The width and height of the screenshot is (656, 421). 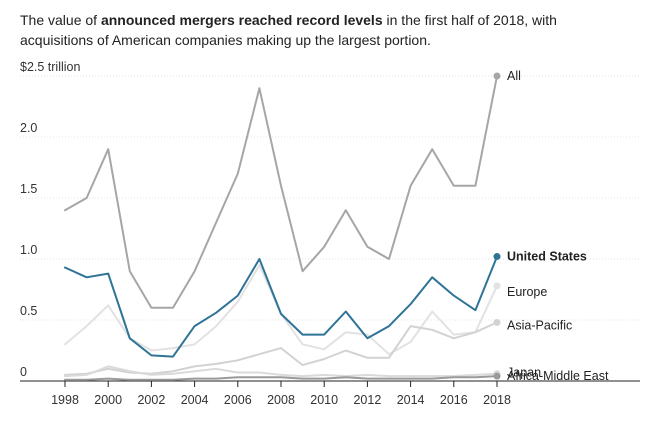 I want to click on caption-bold: announced mergers reached record levels, so click(x=241, y=20).